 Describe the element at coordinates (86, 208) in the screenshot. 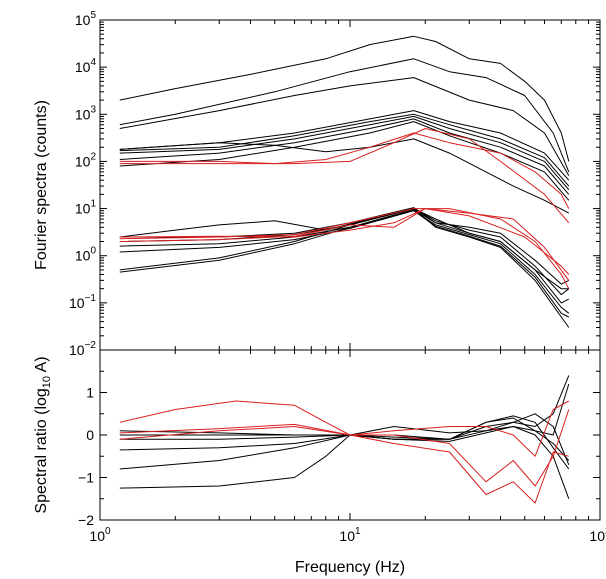

I see `top-y-tick-label: 10¹` at that location.